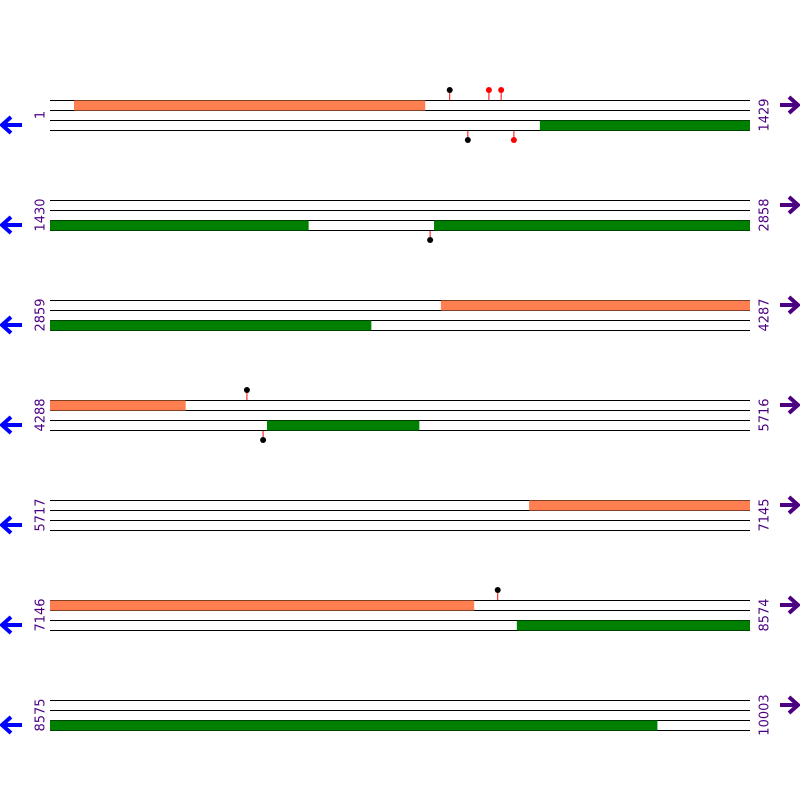 Image resolution: width=800 pixels, height=800 pixels. Describe the element at coordinates (765, 414) in the screenshot. I see `end-label: 5716` at that location.